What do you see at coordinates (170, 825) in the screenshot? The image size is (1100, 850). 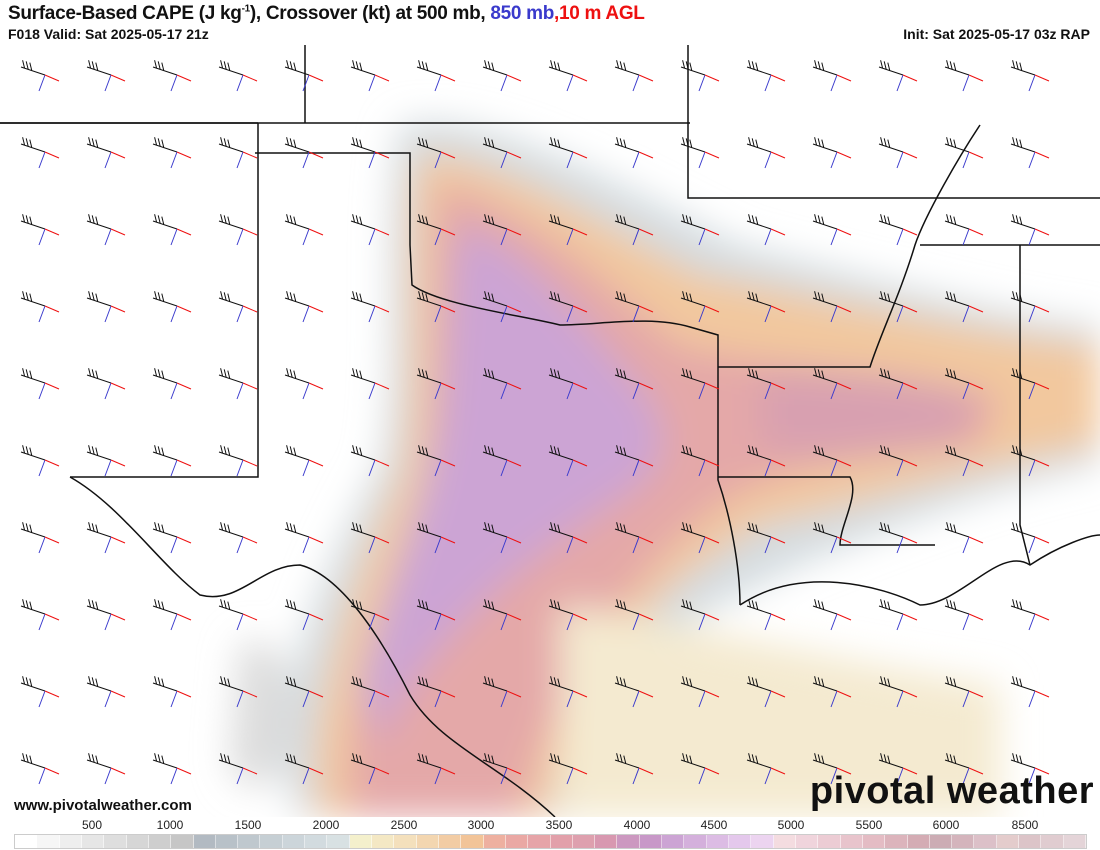 I see `colorbar-label: 1000` at bounding box center [170, 825].